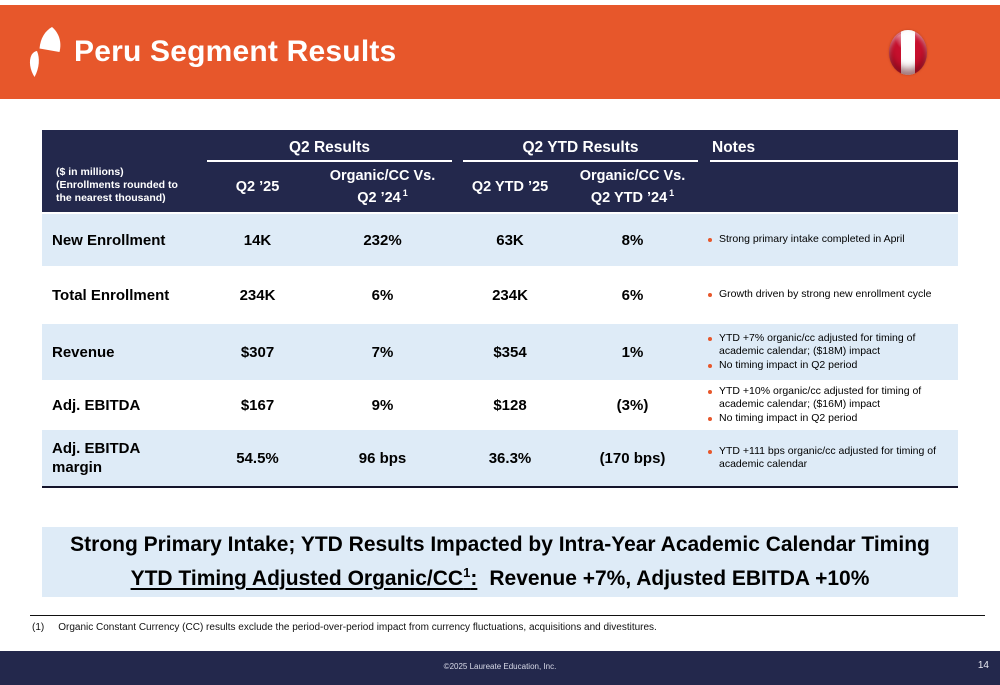  Describe the element at coordinates (45, 52) in the screenshot. I see `laureate-leaf-icon` at that location.